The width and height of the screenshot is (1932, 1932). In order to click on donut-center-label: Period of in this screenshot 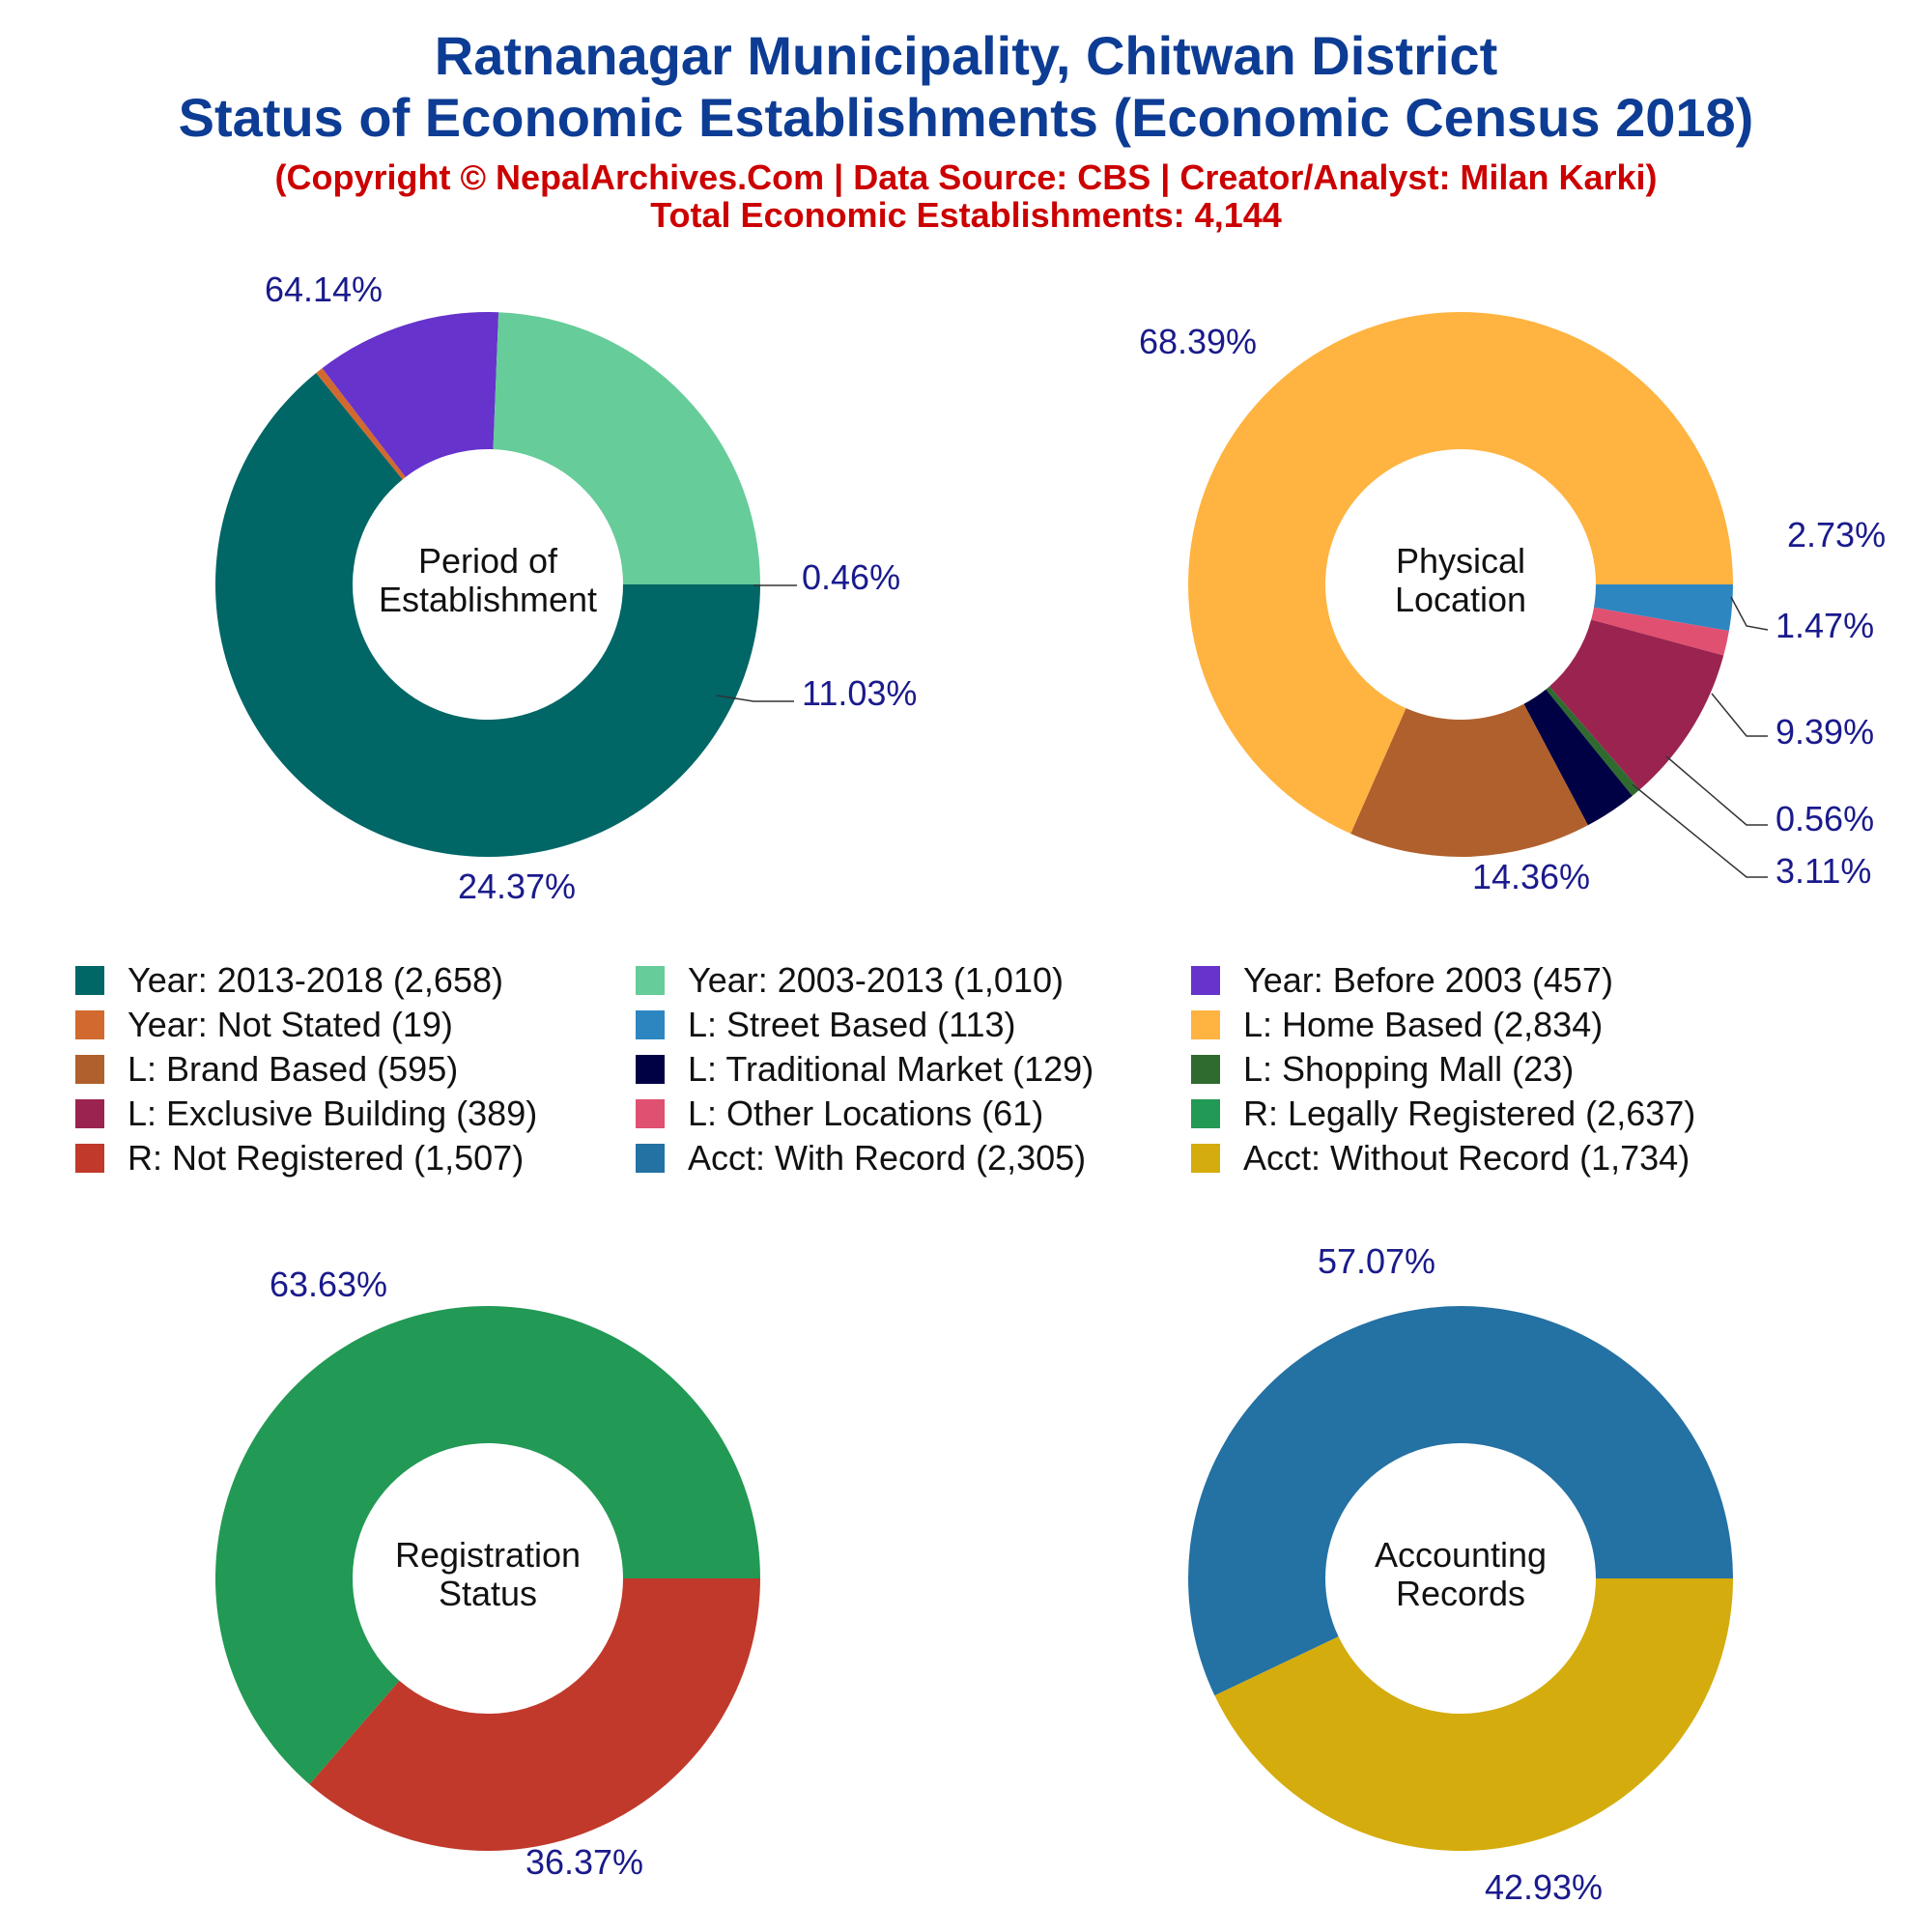, I will do `click(488, 561)`.